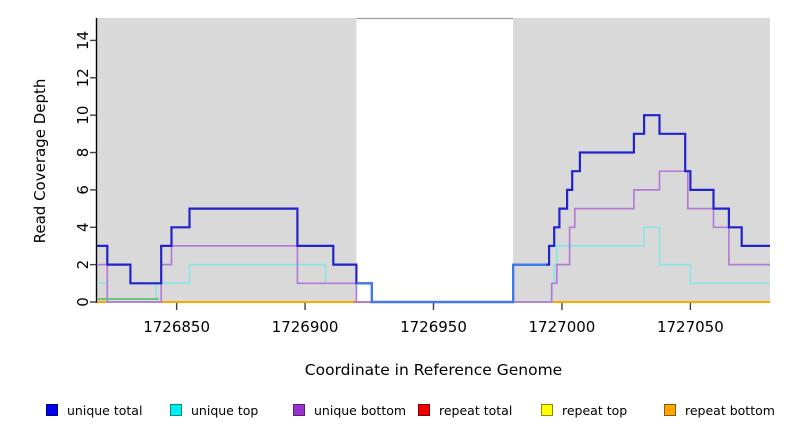  Describe the element at coordinates (424, 410) in the screenshot. I see `repeat-total-swatch-icon` at that location.